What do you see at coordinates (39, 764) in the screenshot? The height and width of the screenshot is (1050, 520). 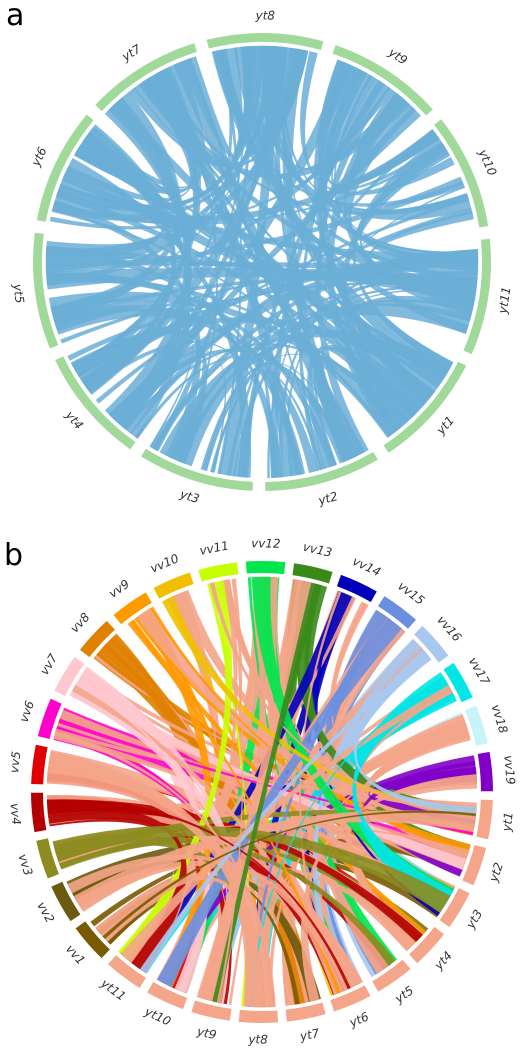 I see `segment-arc-vv5` at bounding box center [39, 764].